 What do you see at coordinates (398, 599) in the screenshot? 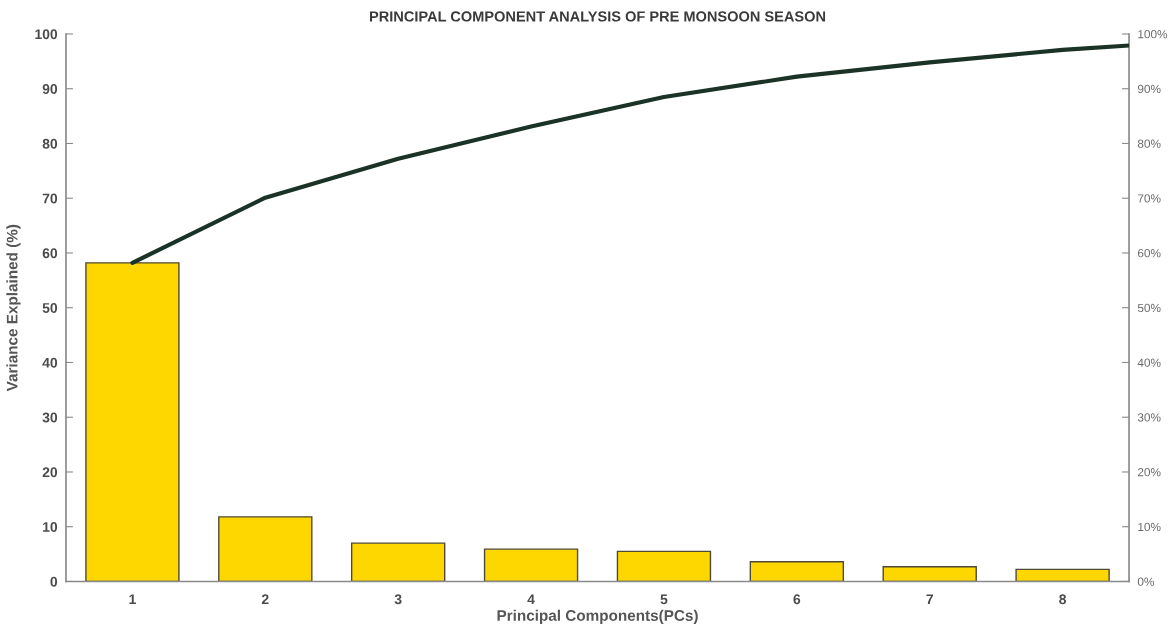
I see `x-tick-label: 3` at bounding box center [398, 599].